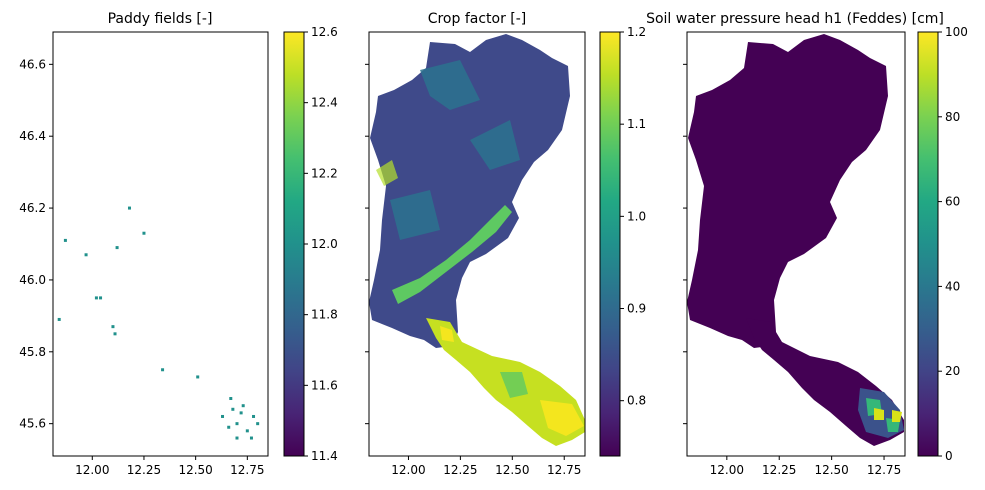  What do you see at coordinates (324, 456) in the screenshot?
I see `colorbar-tick-label: 11.4` at bounding box center [324, 456].